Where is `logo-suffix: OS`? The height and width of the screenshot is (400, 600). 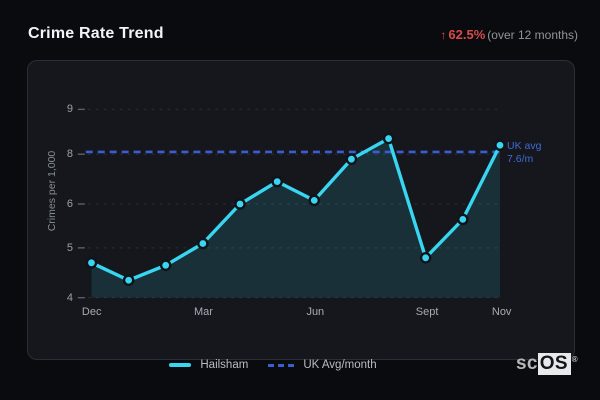
logo-suffix: OS is located at coordinates (554, 364).